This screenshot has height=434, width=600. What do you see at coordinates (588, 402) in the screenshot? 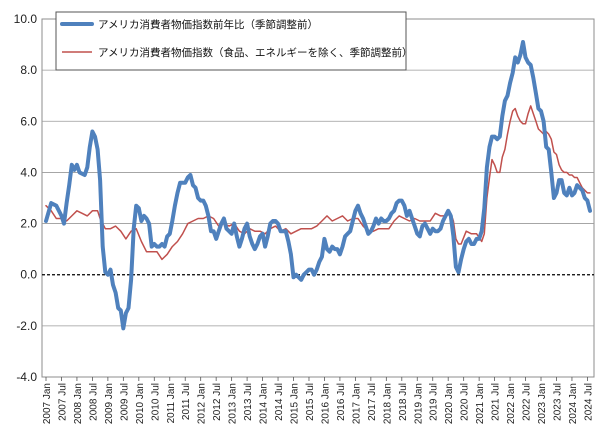
I see `x-tick-label: 2024 Jul` at bounding box center [588, 402].